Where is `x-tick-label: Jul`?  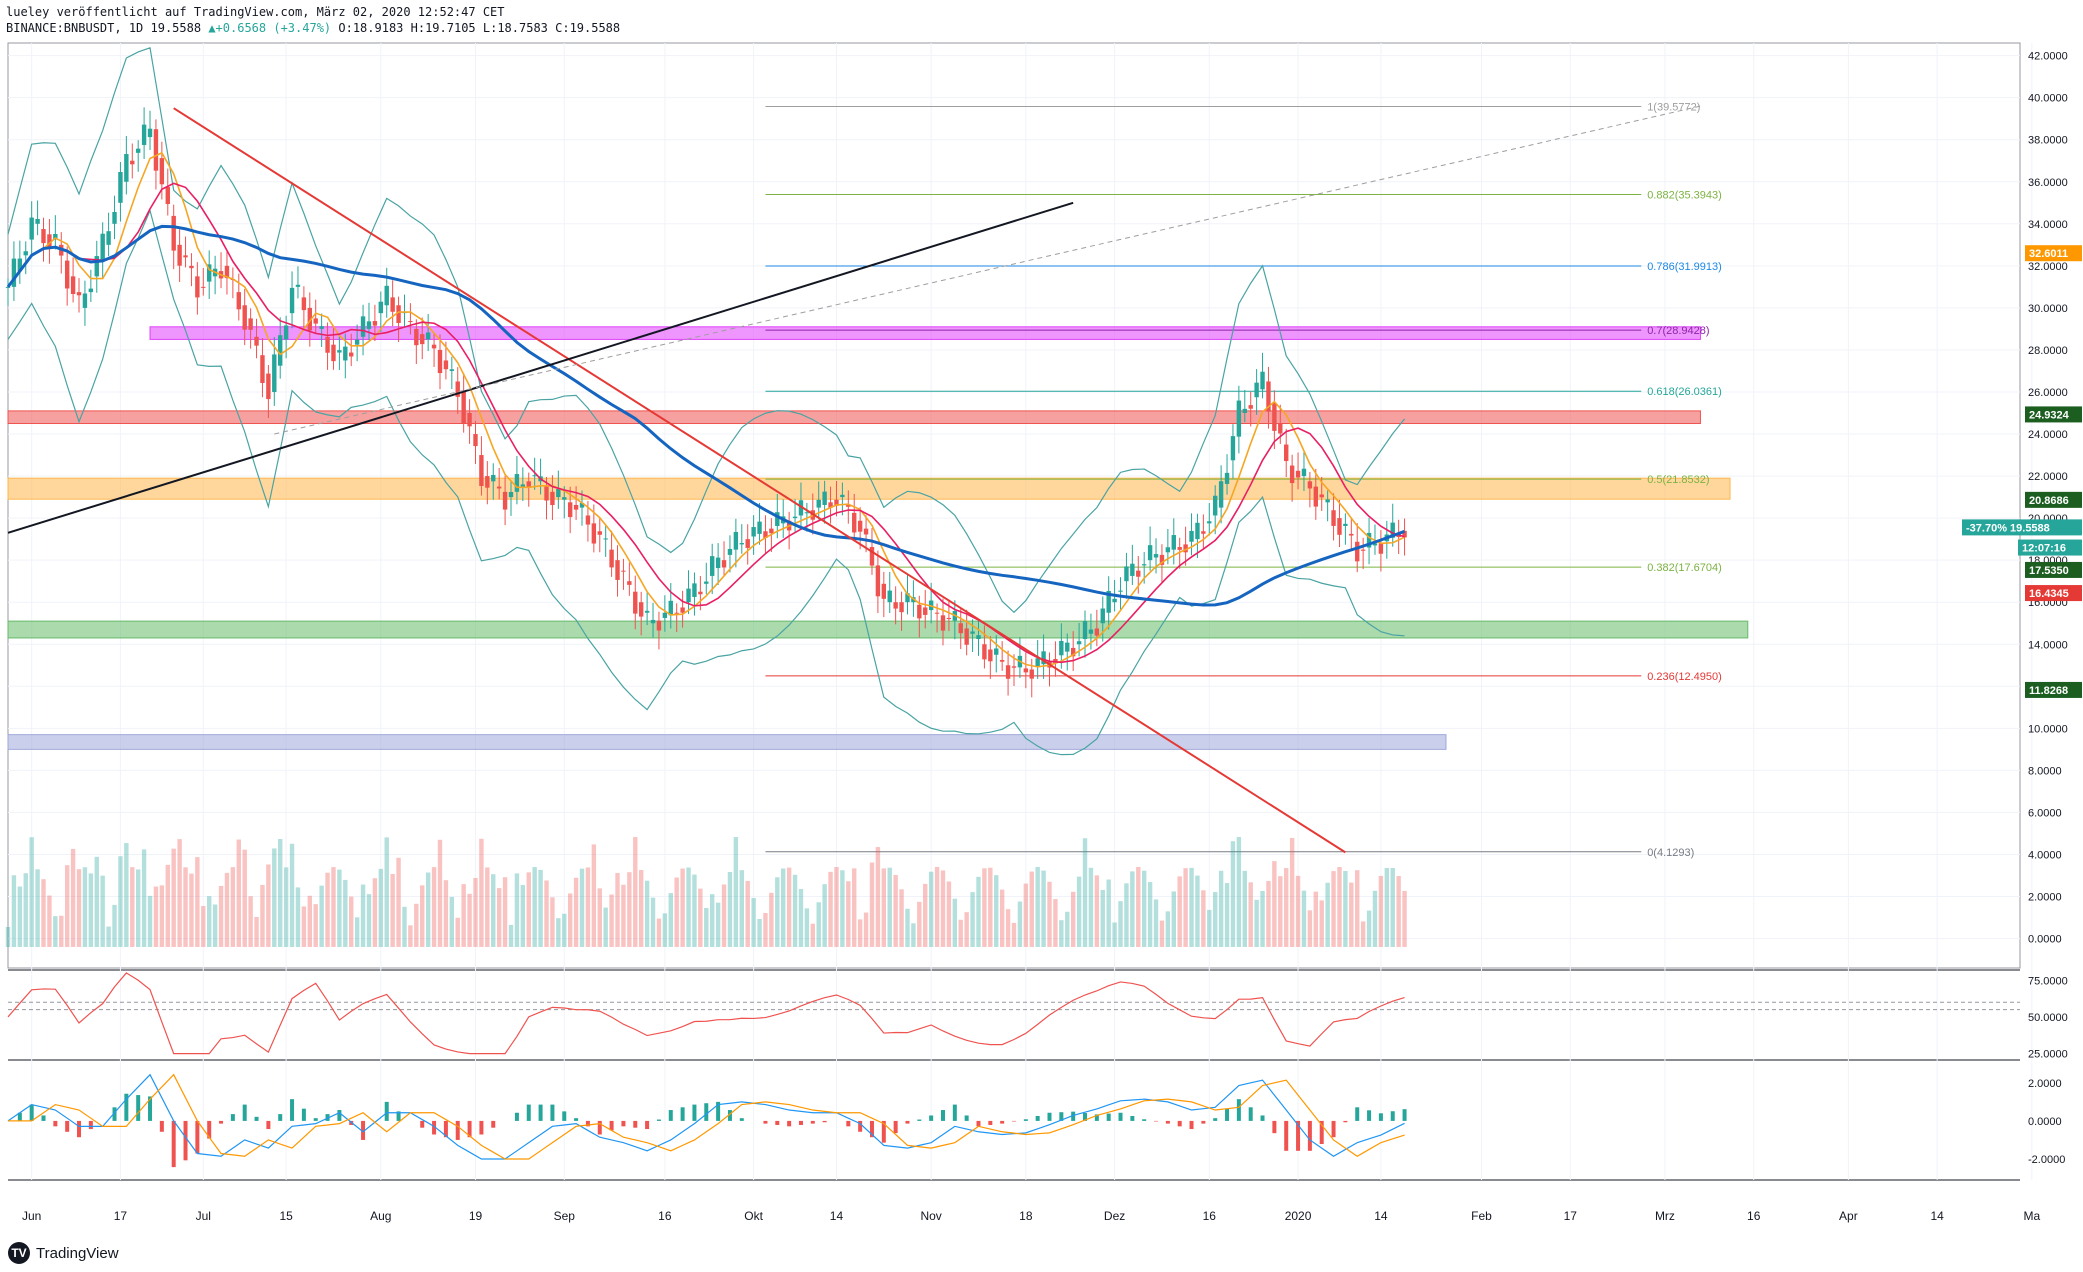 x-tick-label: Jul is located at coordinates (203, 1216).